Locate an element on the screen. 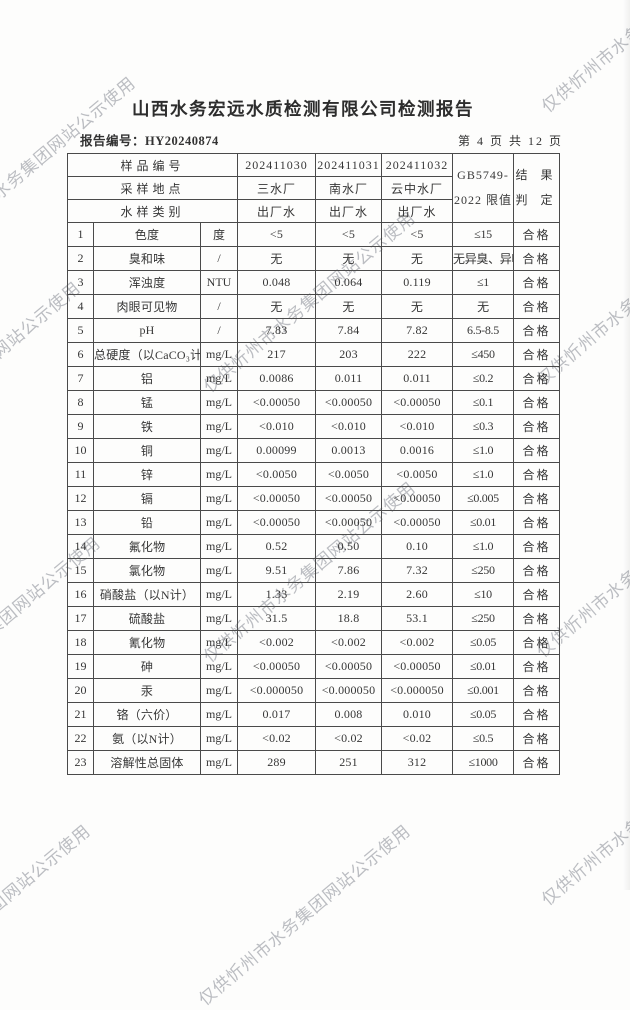 The height and width of the screenshot is (1010, 630). row-number: 19 is located at coordinates (80, 666).